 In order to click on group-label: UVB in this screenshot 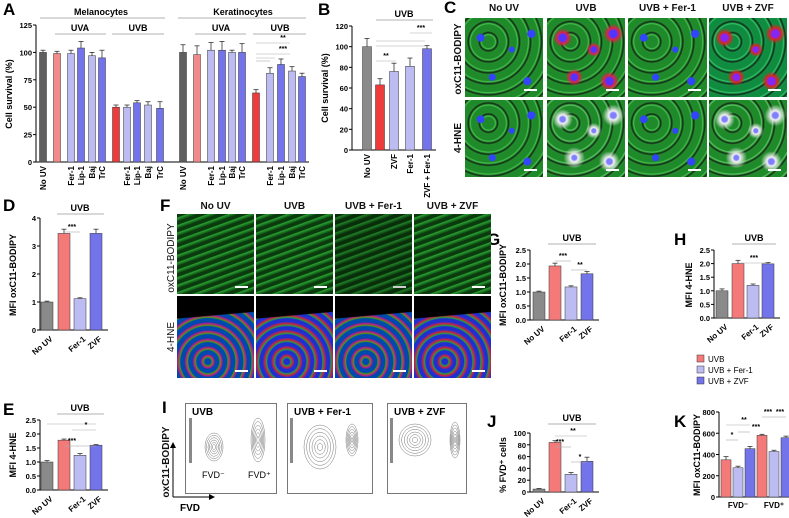, I will do `click(572, 238)`.